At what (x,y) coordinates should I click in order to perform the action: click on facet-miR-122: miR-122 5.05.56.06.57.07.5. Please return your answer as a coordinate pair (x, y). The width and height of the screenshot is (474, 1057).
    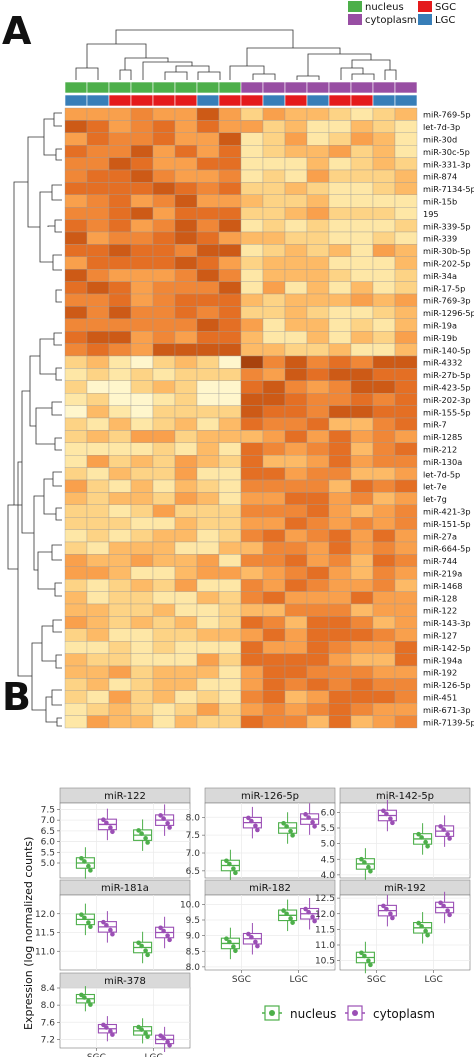
    Looking at the image, I should click on (116, 833).